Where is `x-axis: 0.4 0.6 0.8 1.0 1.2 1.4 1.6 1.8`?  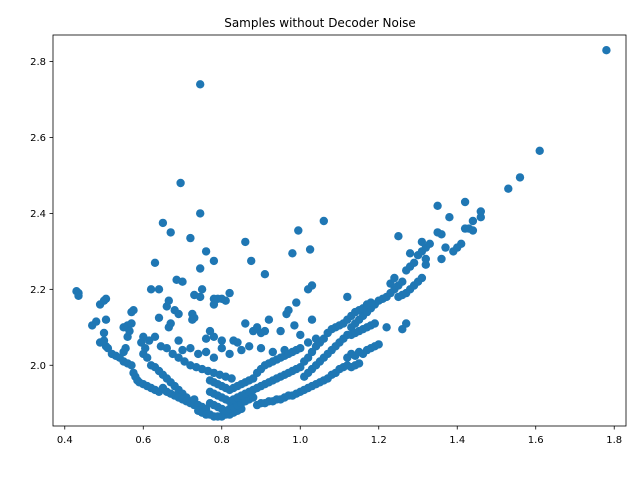
x-axis: 0.4 0.6 0.8 1.0 1.2 1.4 1.6 1.8 is located at coordinates (339, 436).